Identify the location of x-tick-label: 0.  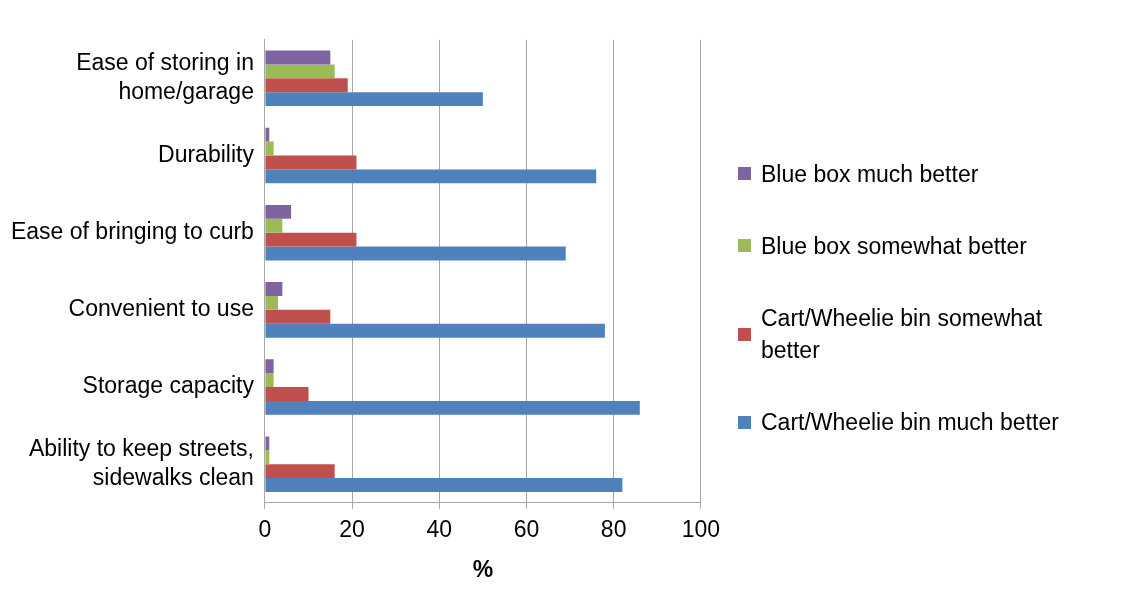
(265, 528).